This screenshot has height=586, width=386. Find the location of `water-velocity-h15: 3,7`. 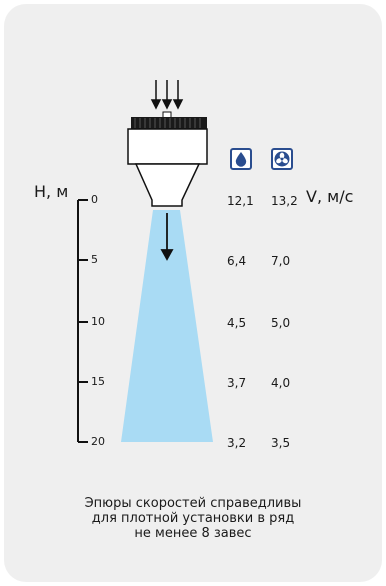

water-velocity-h15: 3,7 is located at coordinates (237, 383).